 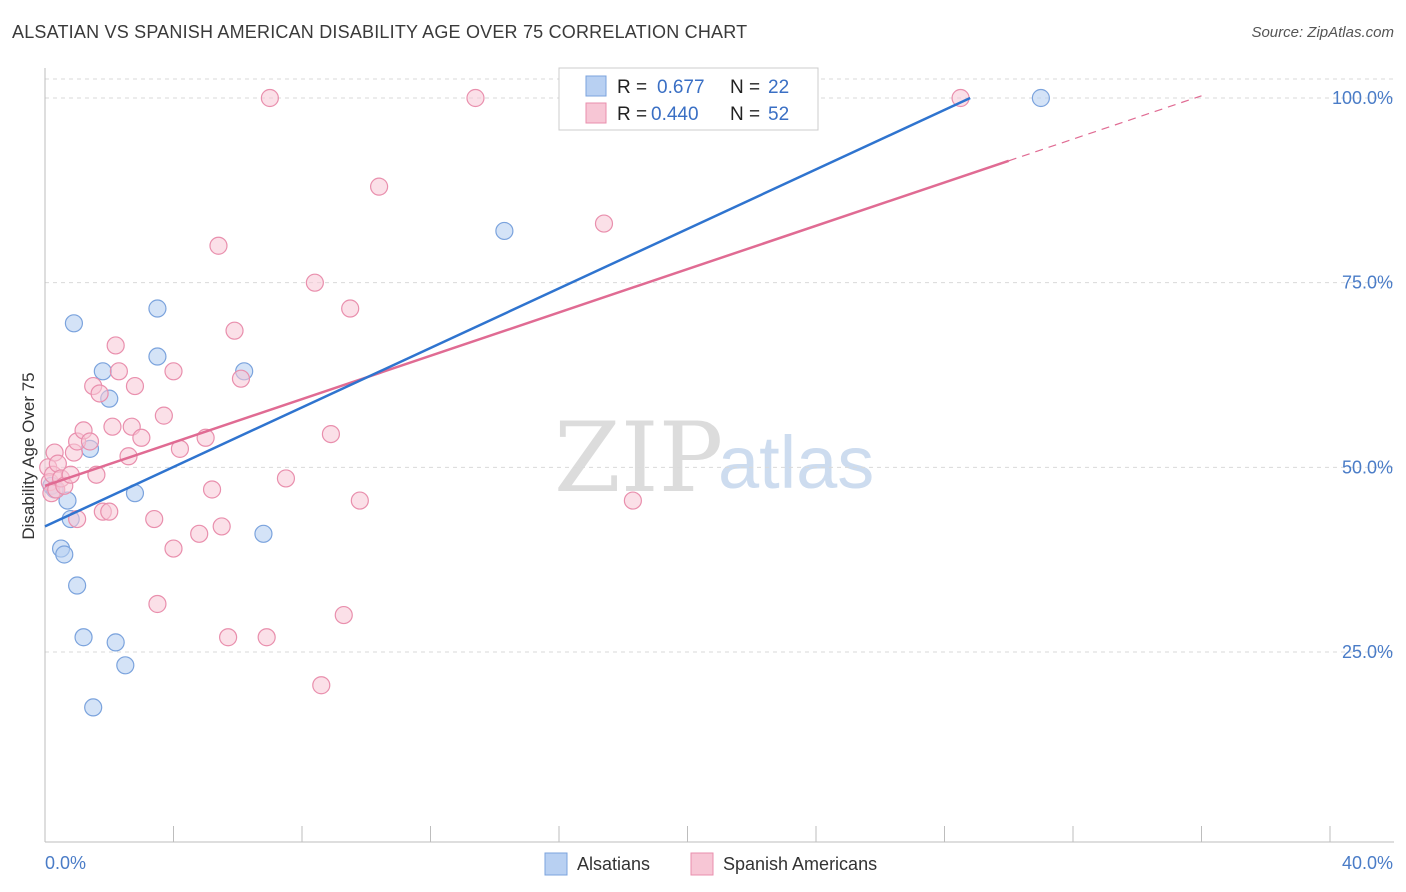 What do you see at coordinates (1367, 863) in the screenshot?
I see `x-tick-label: 40.0%` at bounding box center [1367, 863].